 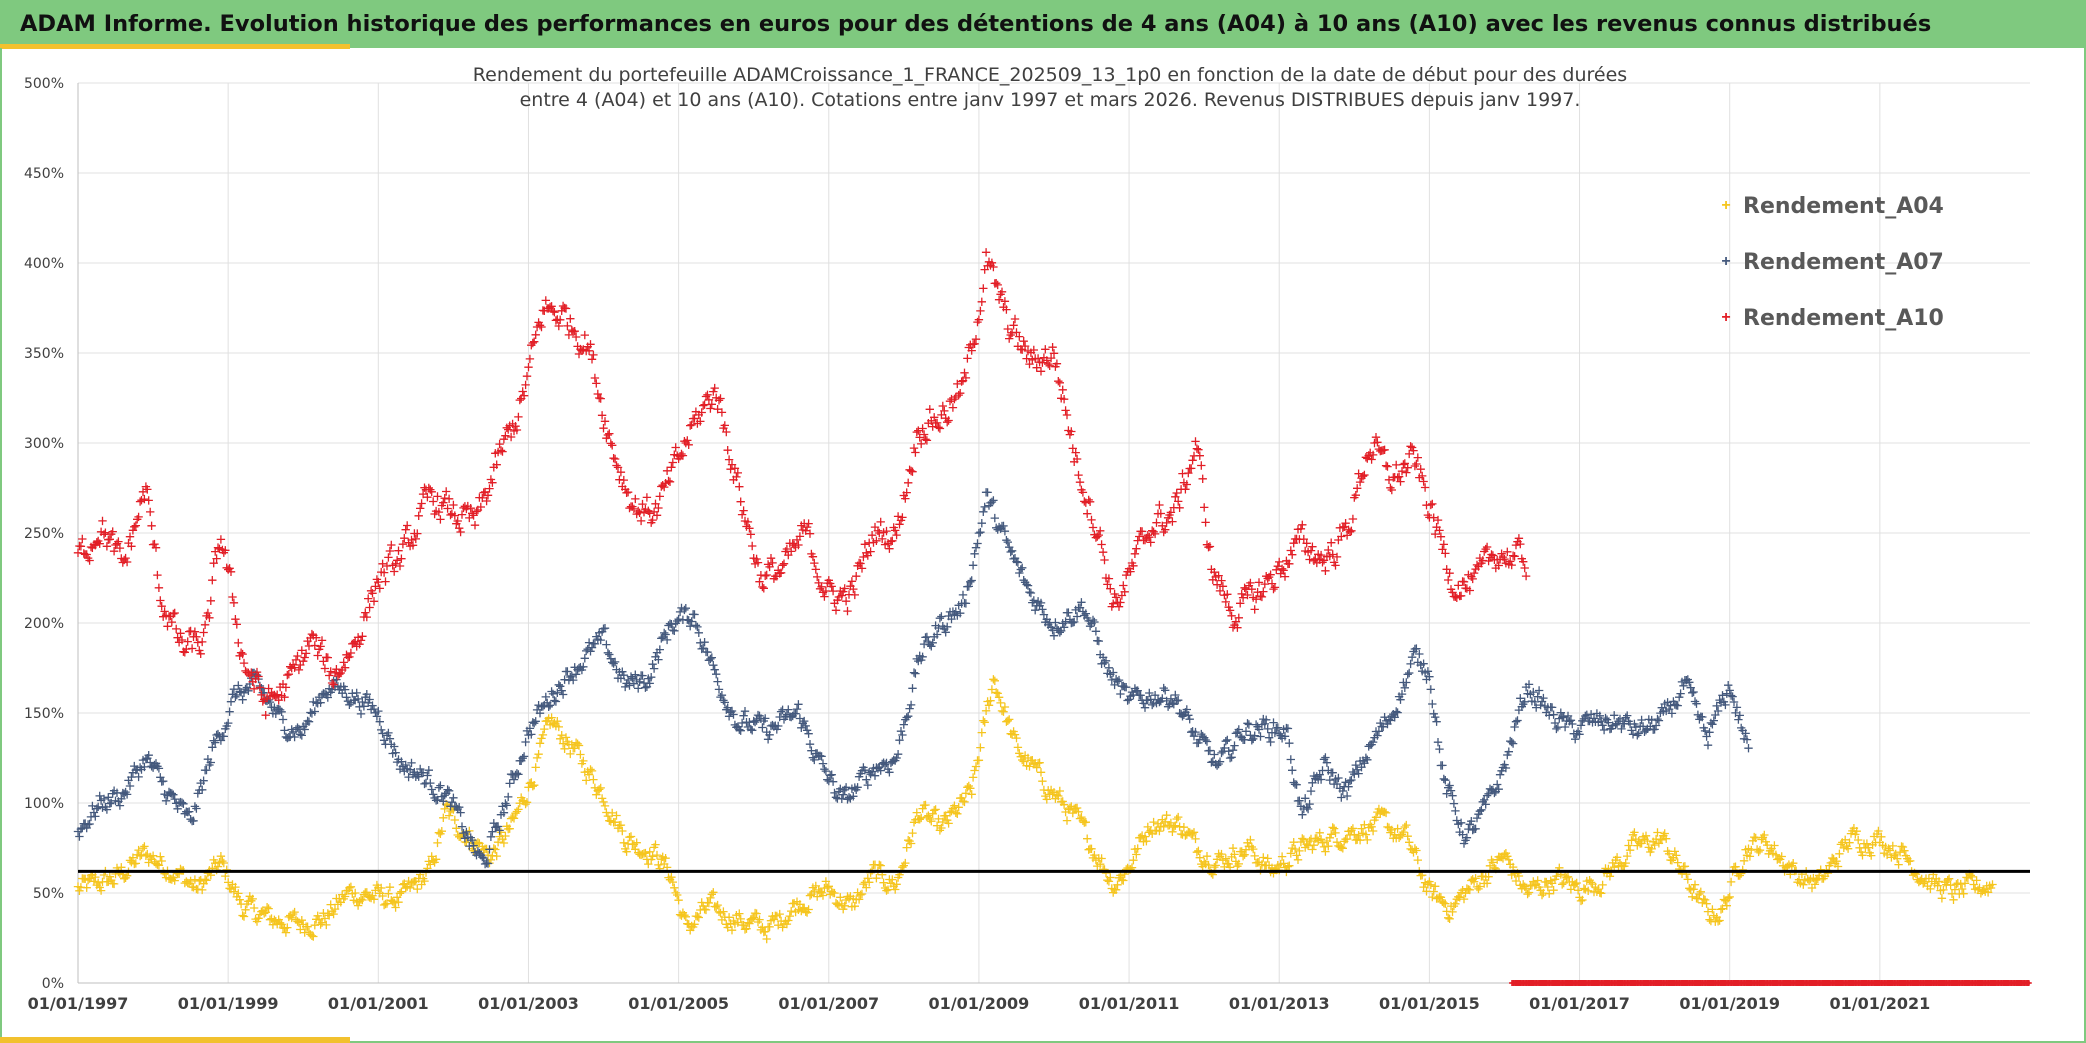 I want to click on y-tick-label: 150%, so click(x=44, y=714).